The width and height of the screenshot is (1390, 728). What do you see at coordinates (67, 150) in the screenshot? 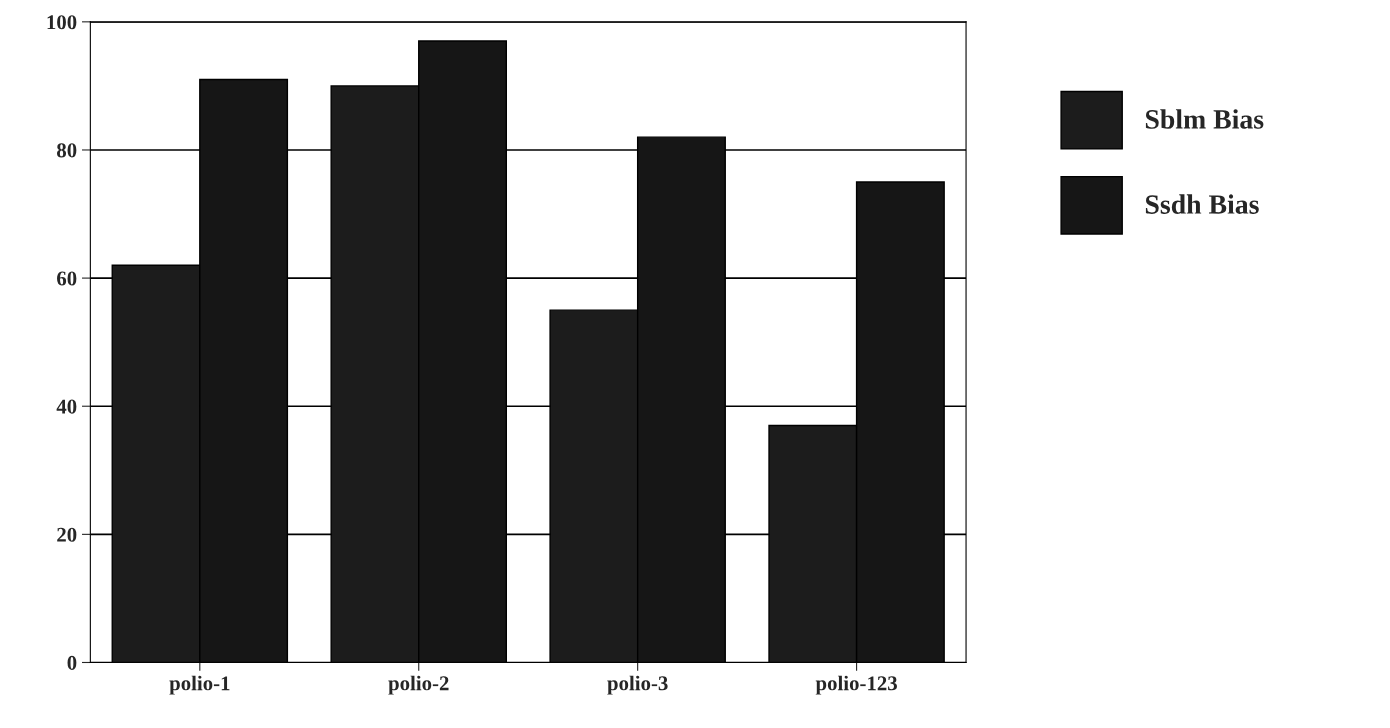
I see `y-tick-label: 80` at bounding box center [67, 150].